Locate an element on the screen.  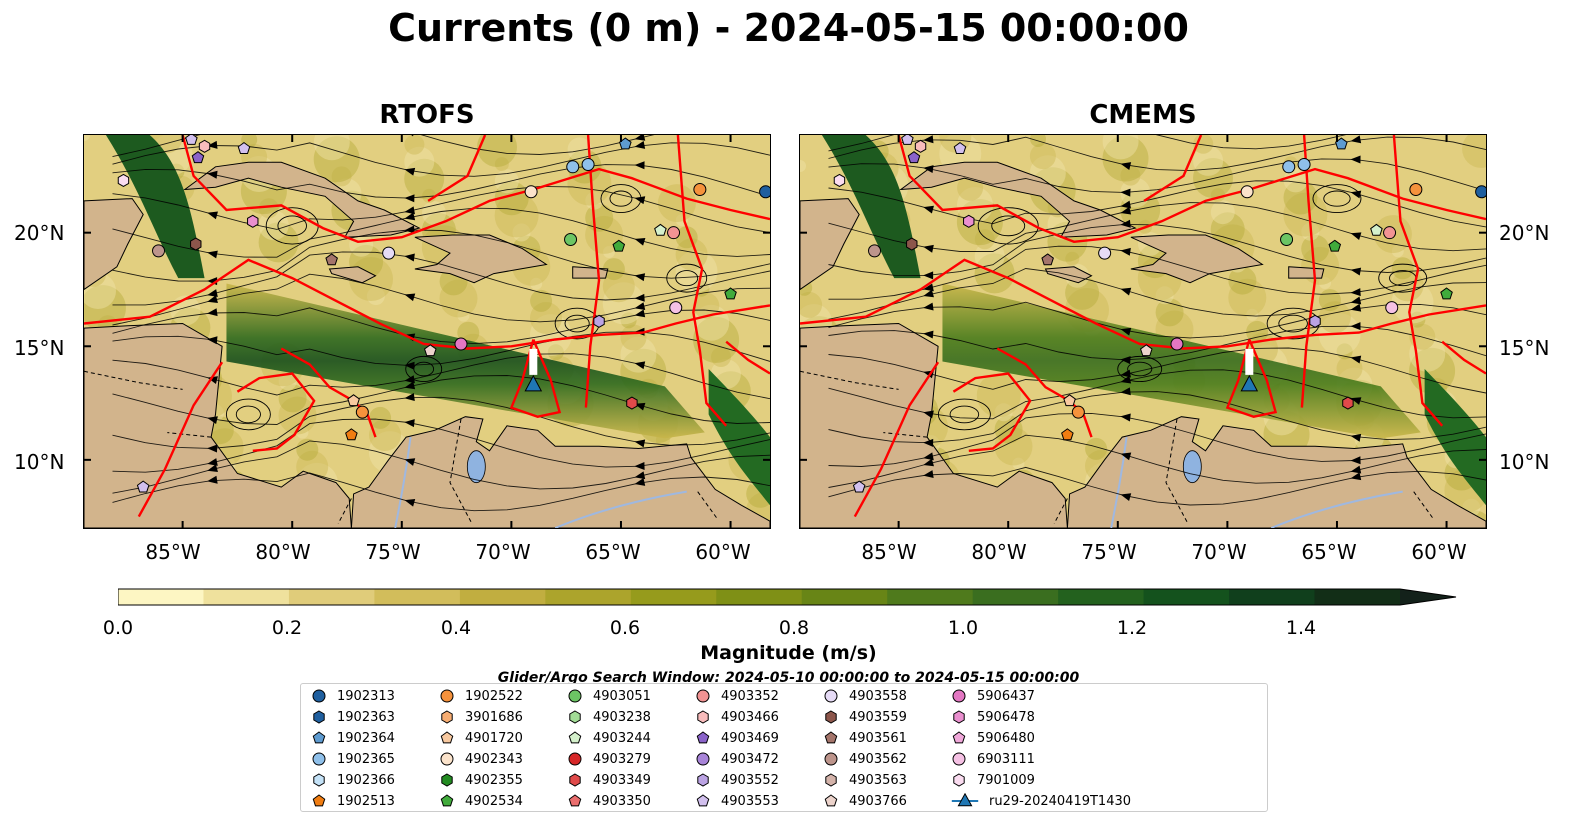
legend-item: 4903469 is located at coordinates (737, 738).